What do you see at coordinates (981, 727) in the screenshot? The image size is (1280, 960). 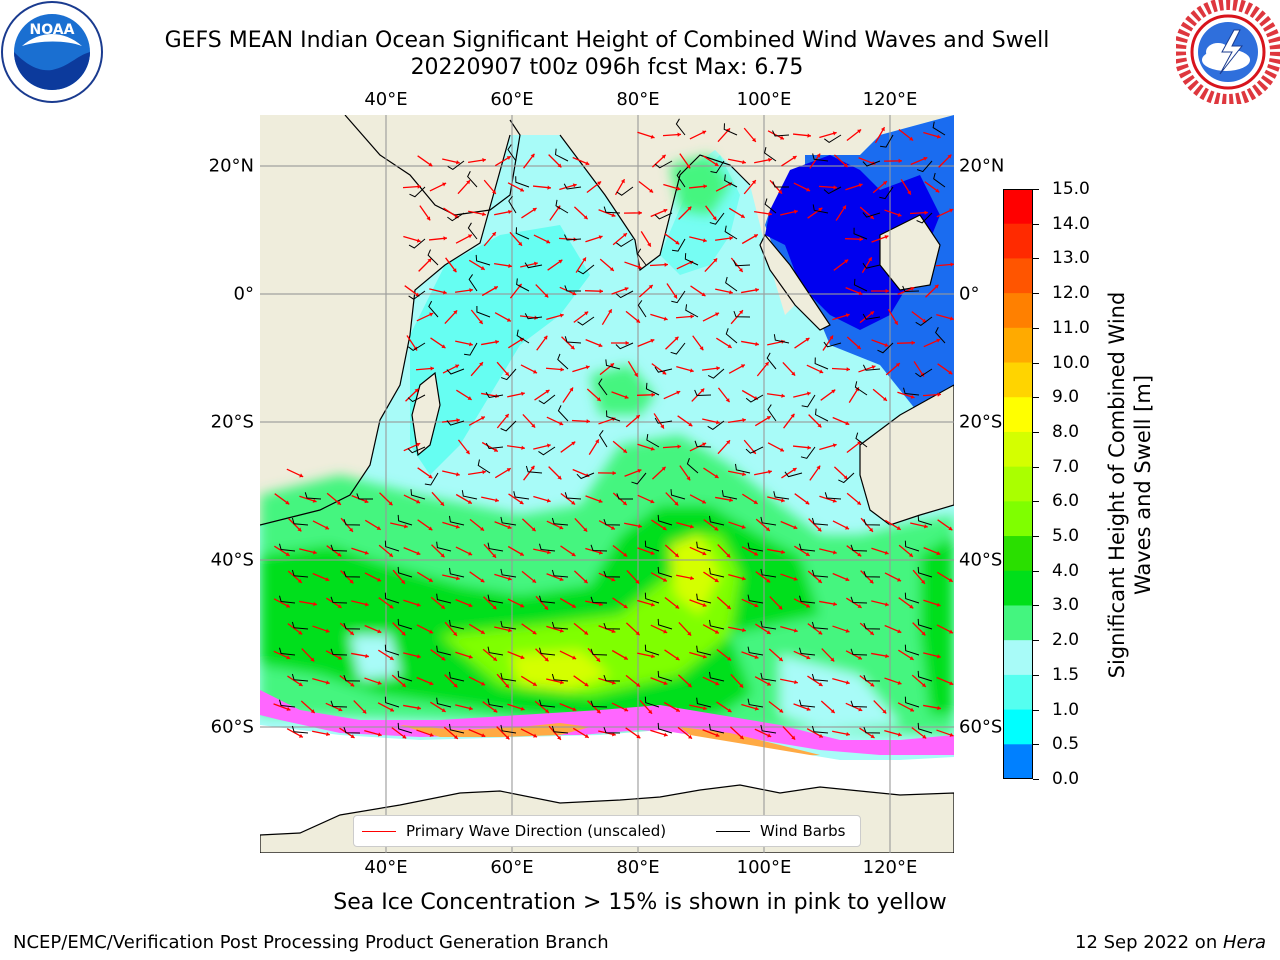 I see `lat-label-right: 60°S` at bounding box center [981, 727].